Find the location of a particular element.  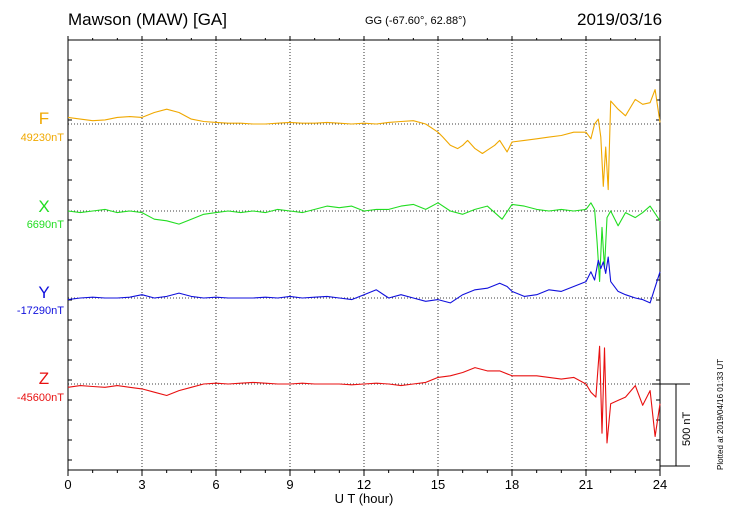

x-tick-label: 12 is located at coordinates (364, 484).